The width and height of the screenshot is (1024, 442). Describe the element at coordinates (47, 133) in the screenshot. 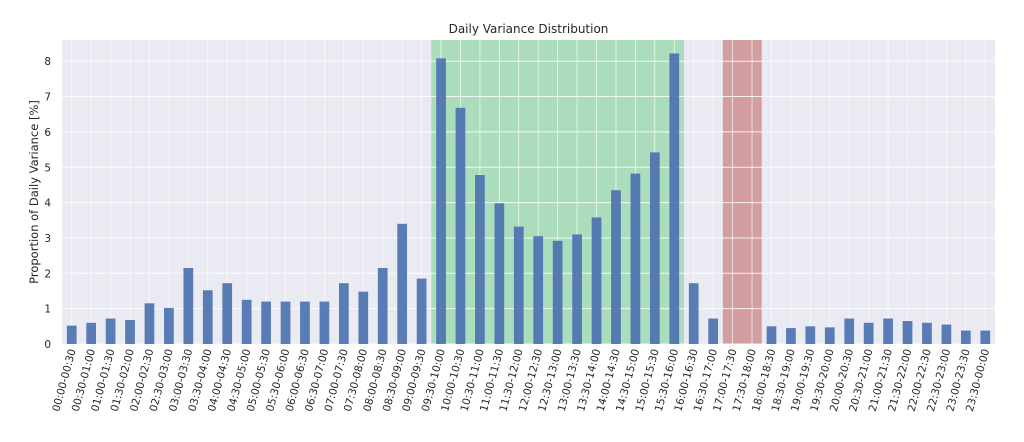

I see `y-tick-label: 6` at that location.